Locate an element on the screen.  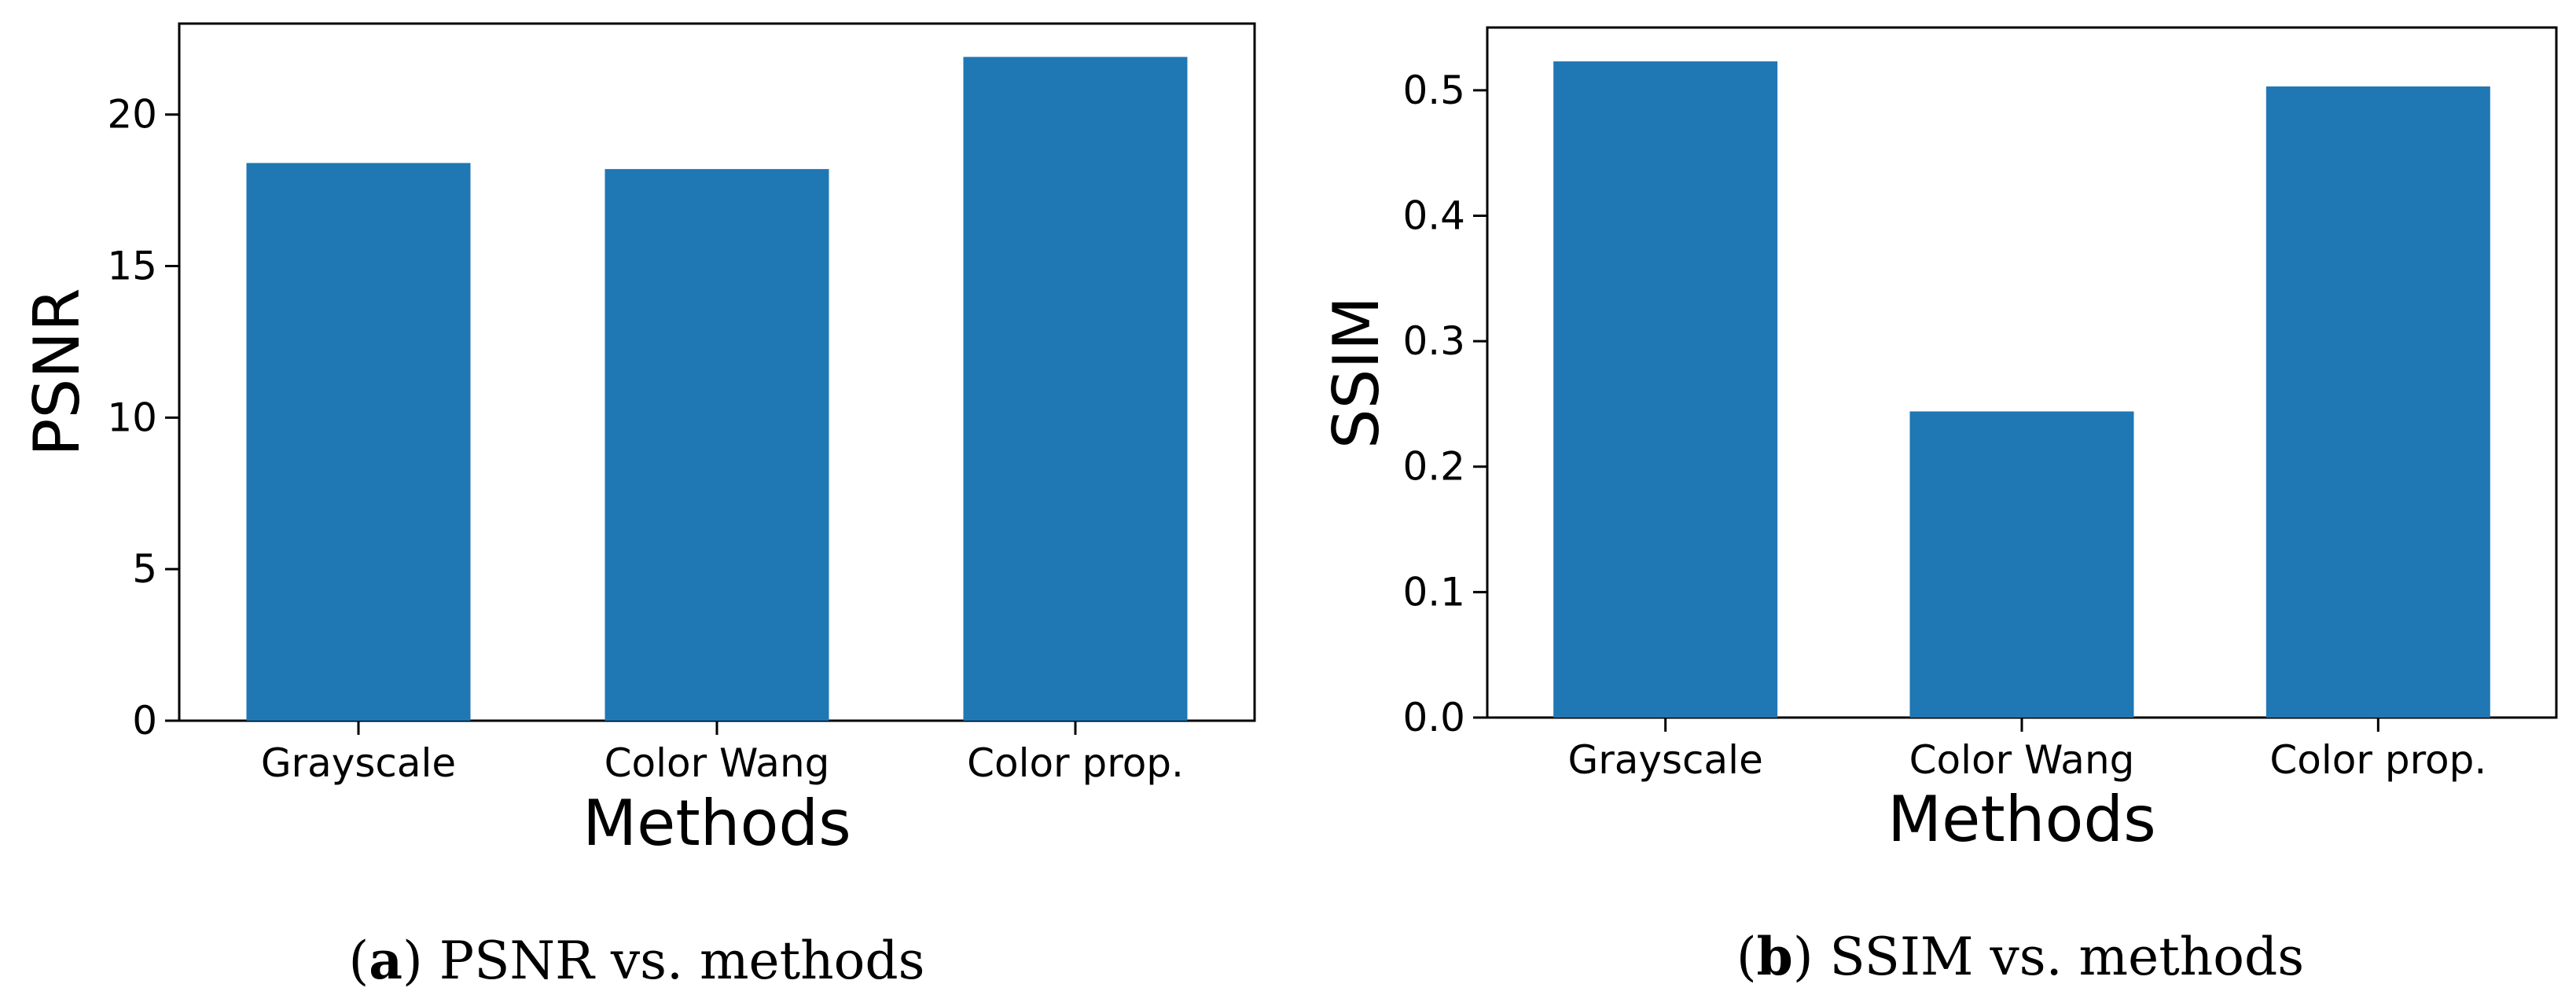
y-tick-label: 0.0 is located at coordinates (1433, 717).